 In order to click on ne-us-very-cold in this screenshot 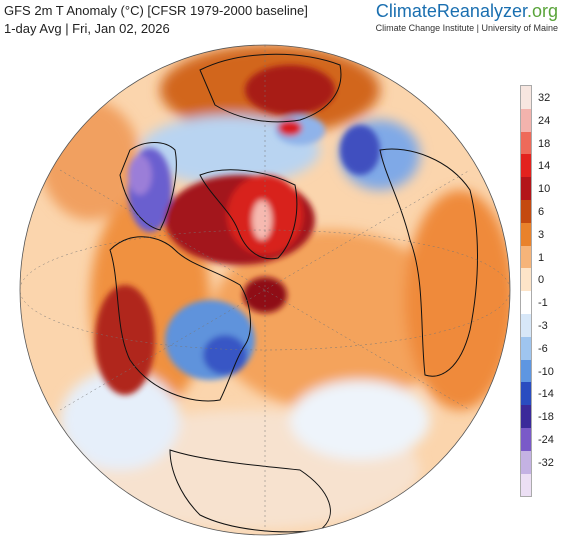, I will do `click(225, 355)`.